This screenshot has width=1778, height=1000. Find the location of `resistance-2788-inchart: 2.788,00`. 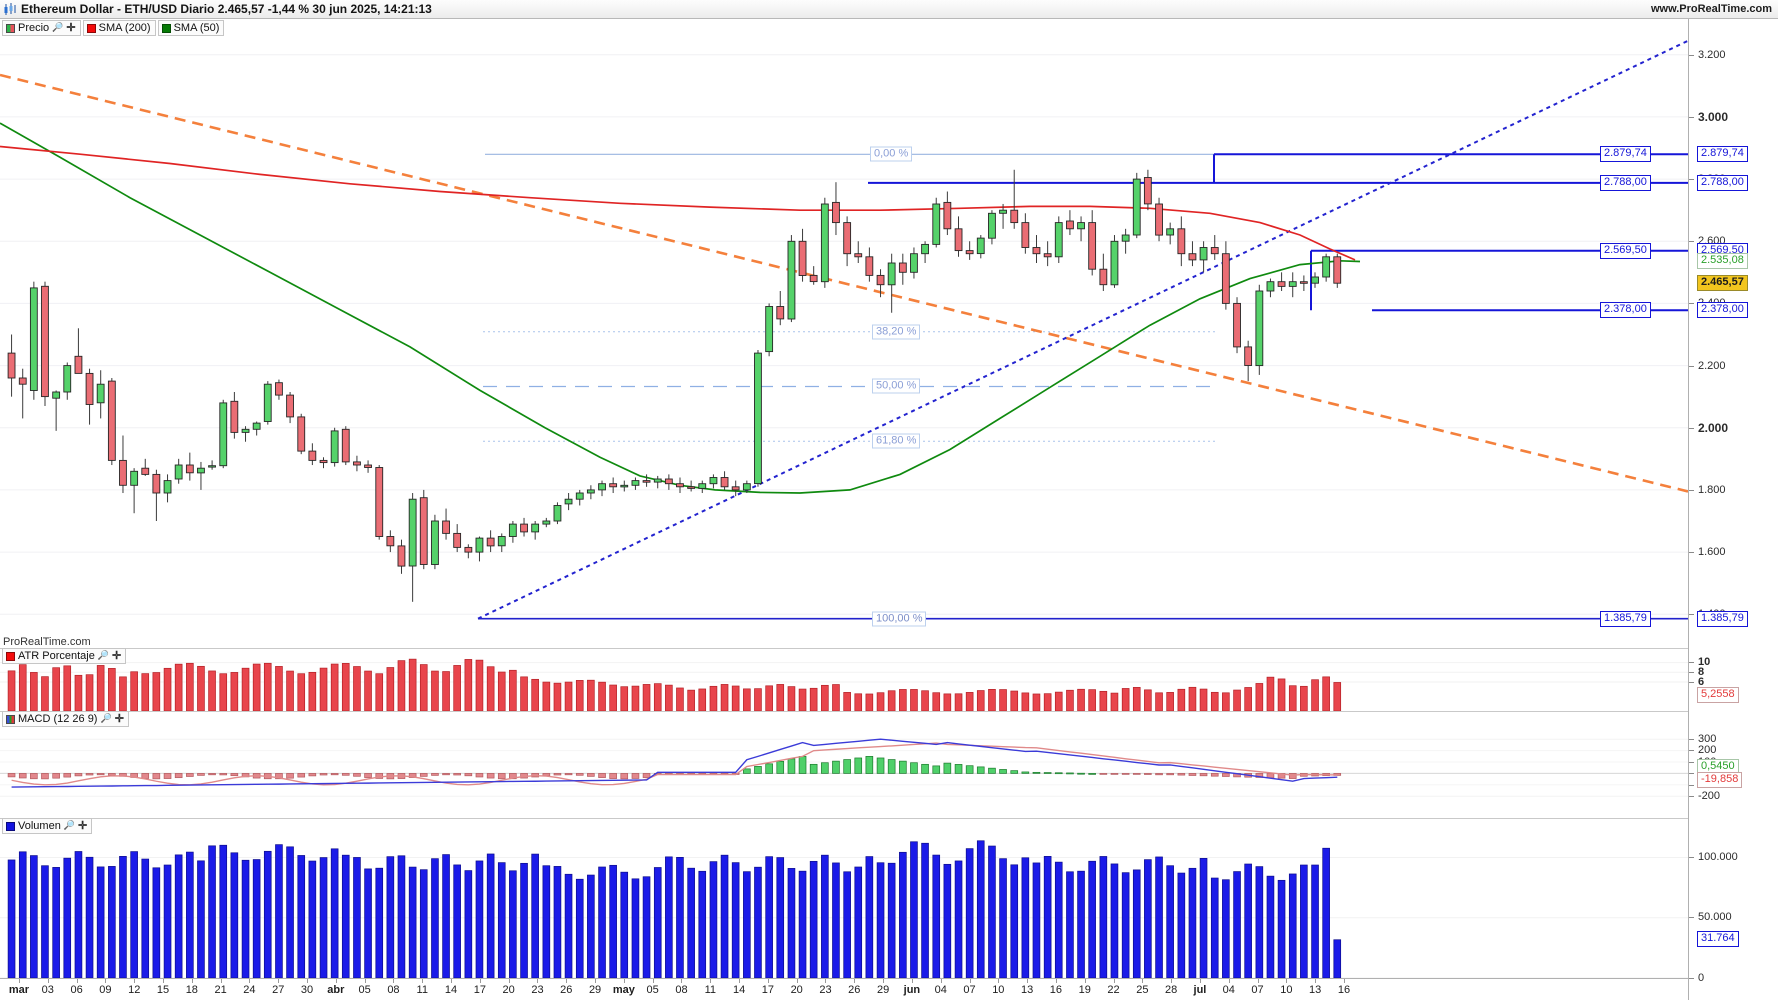

resistance-2788-inchart: 2.788,00 is located at coordinates (1625, 182).